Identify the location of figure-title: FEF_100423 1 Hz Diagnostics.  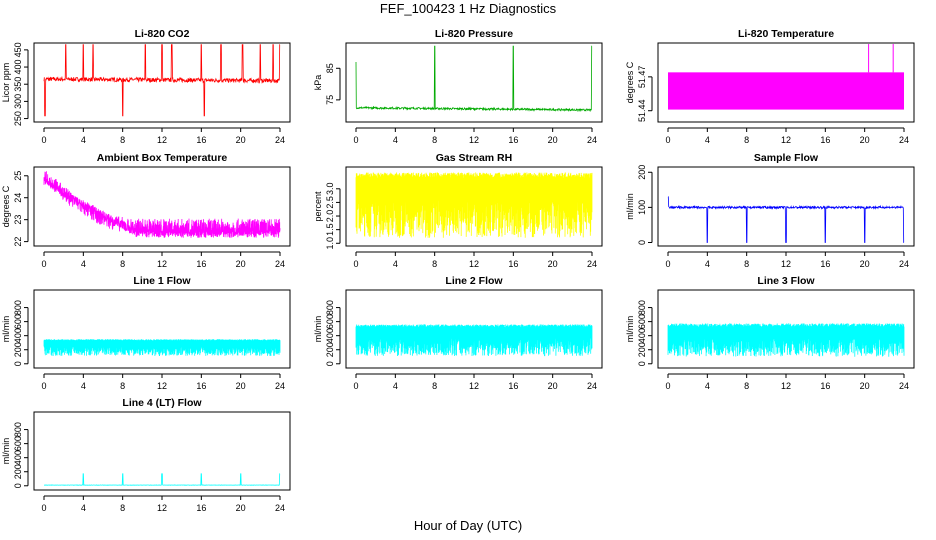
(468, 8).